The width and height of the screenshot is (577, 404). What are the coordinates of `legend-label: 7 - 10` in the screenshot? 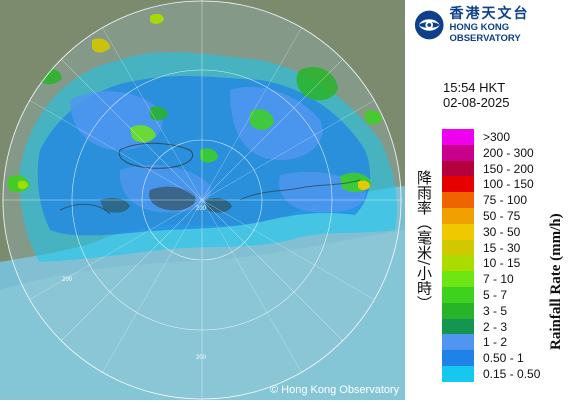 It's located at (498, 279).